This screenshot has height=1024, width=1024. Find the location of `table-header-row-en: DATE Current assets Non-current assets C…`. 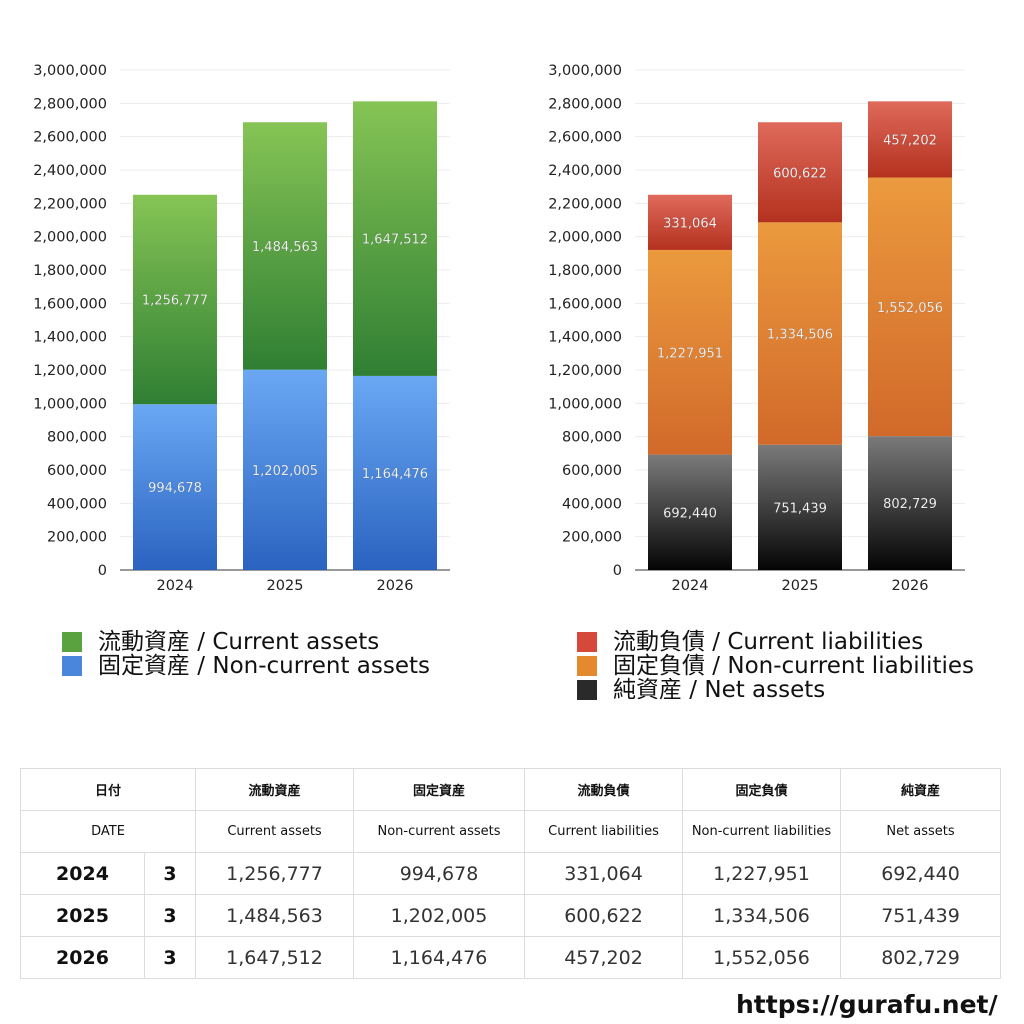

table-header-row-en: DATE Current assets Non-current assets C… is located at coordinates (510, 831).